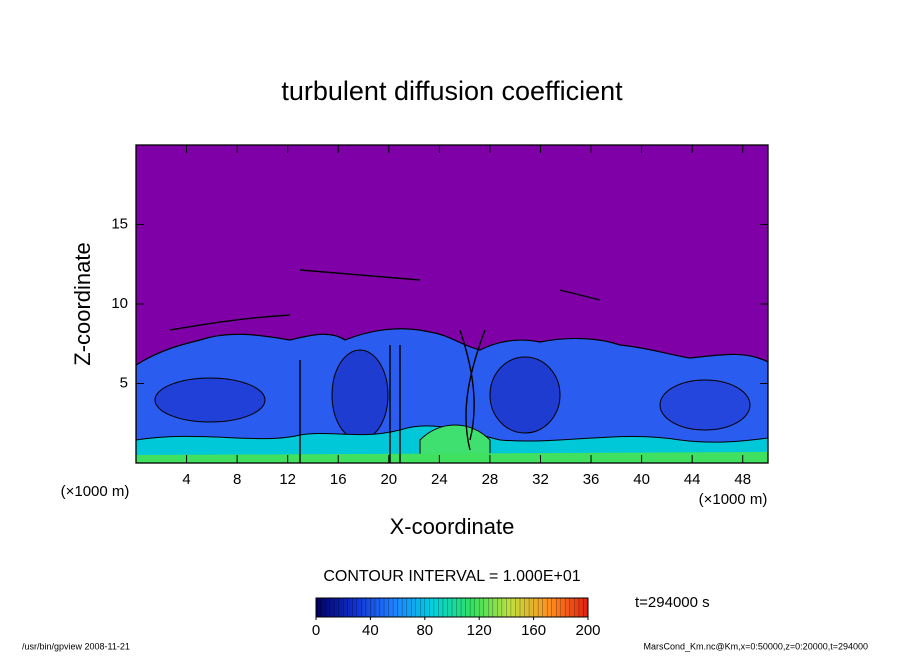  I want to click on colorbar-tick-label: 200, so click(587, 630).